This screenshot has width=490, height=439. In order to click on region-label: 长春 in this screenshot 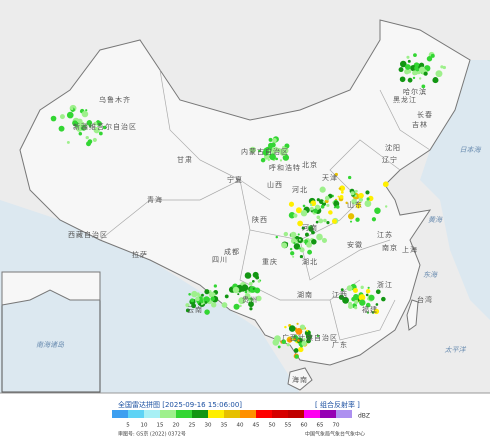, I will do `click(425, 114)`.